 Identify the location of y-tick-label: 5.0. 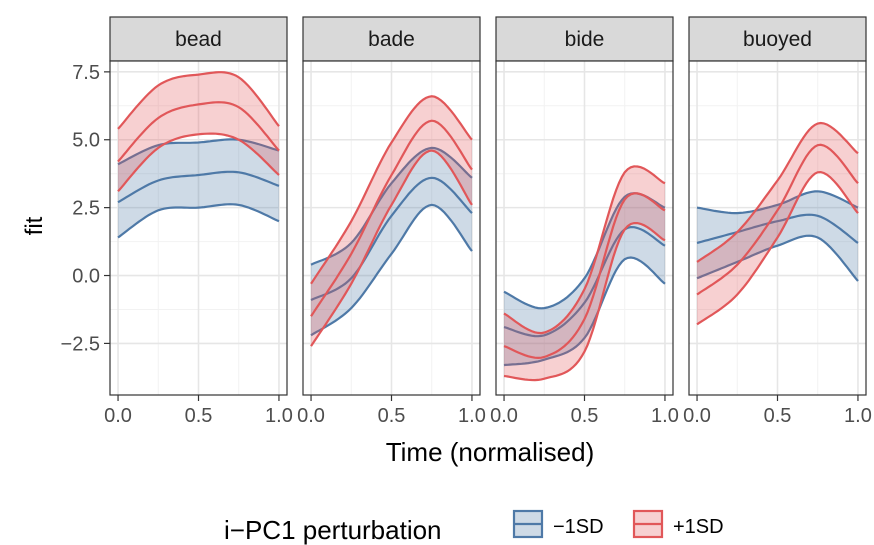
(86, 141).